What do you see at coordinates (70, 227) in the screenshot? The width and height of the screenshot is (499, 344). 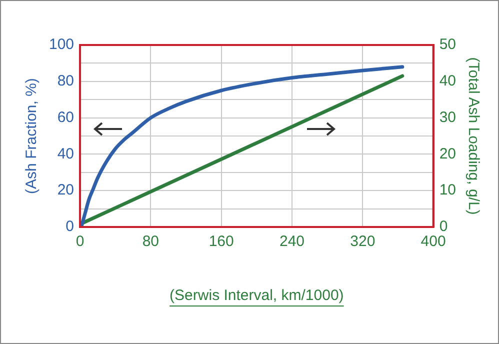 I see `y-tick-label: 0` at bounding box center [70, 227].